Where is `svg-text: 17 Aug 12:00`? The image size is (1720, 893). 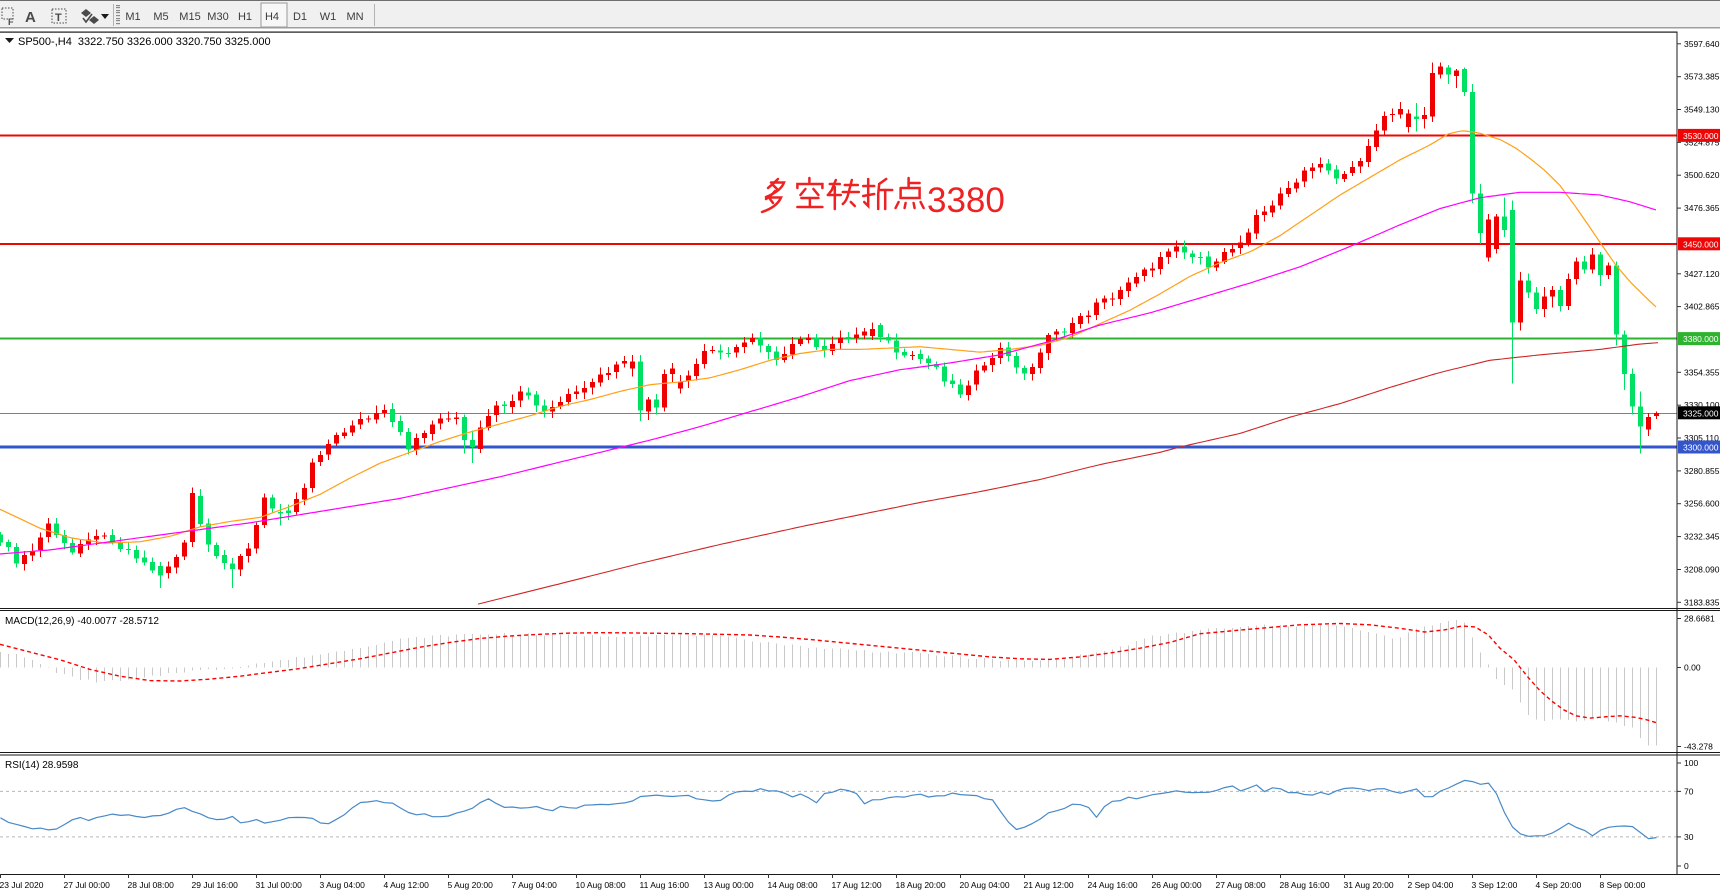 svg-text: 17 Aug 12:00 is located at coordinates (857, 885).